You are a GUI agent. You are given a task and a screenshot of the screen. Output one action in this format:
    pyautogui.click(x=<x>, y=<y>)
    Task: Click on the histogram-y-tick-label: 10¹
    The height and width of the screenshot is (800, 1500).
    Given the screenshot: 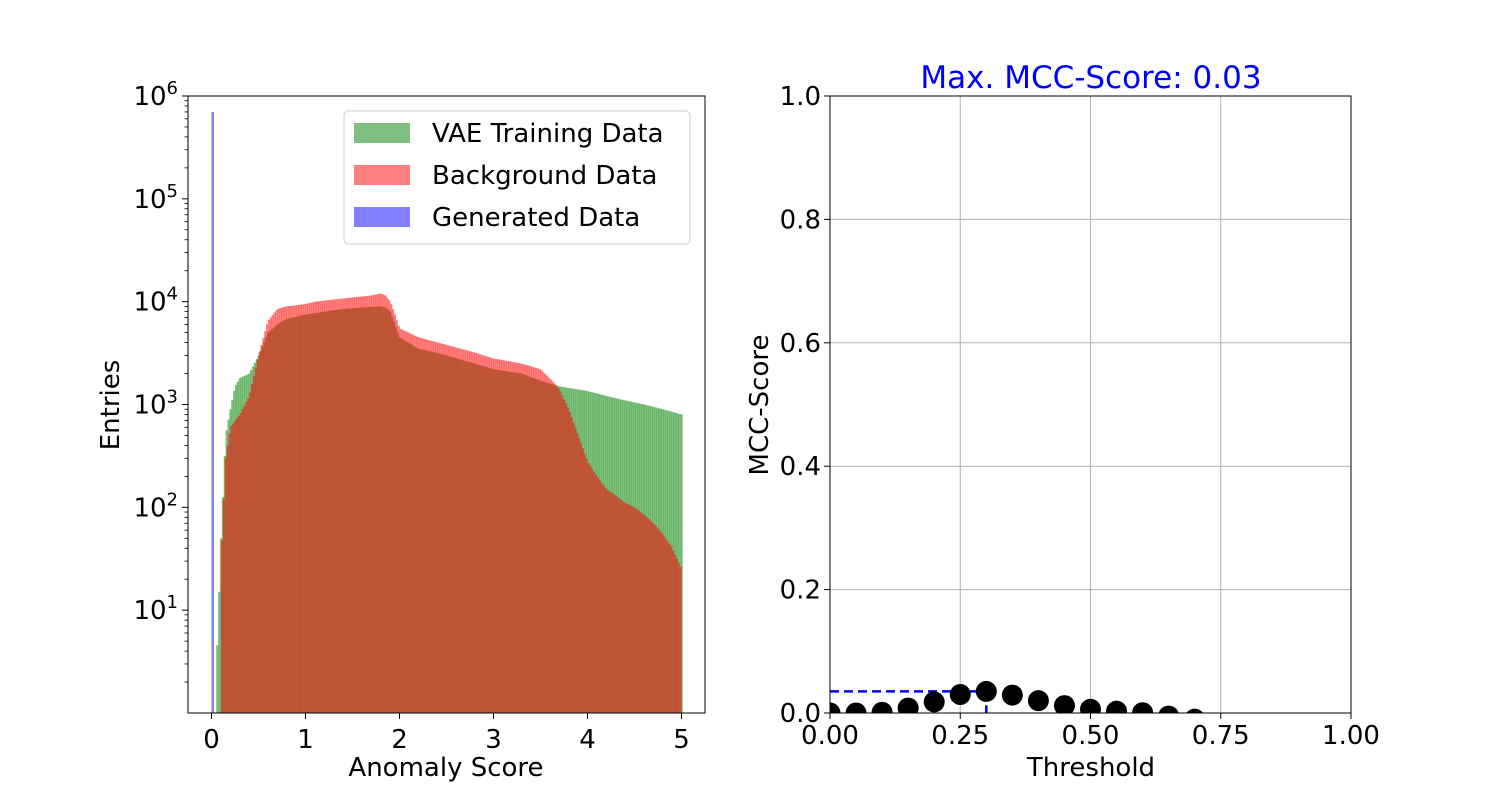 What is the action you would take?
    pyautogui.click(x=155, y=609)
    